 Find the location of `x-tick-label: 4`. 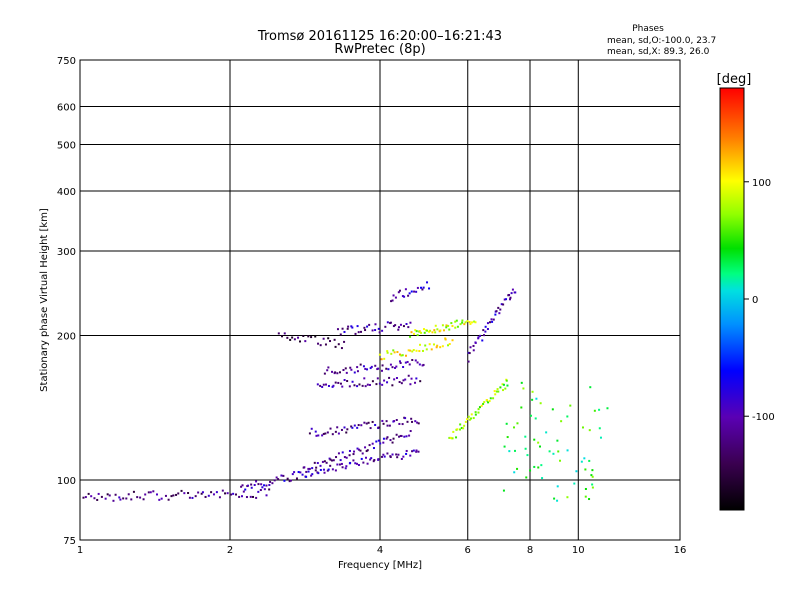

x-tick-label: 4 is located at coordinates (380, 550).